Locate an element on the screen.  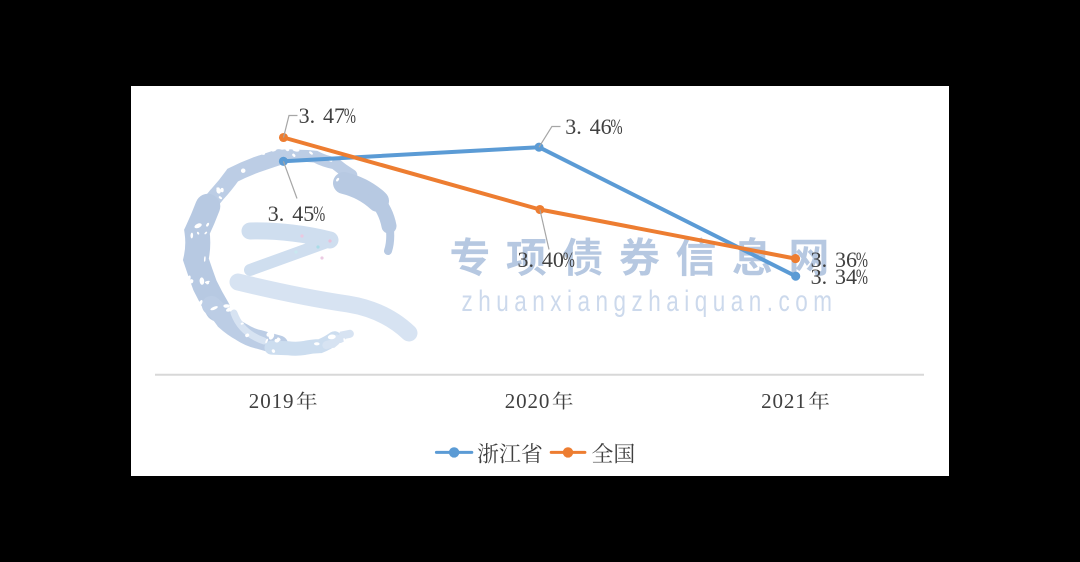
svg-text: 45 is located at coordinates (303, 213).